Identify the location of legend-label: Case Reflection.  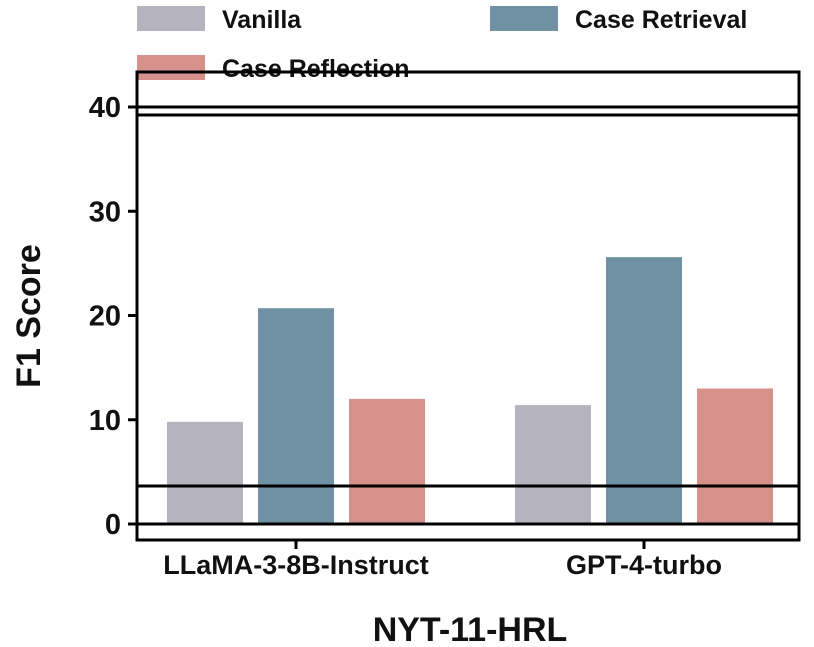
(316, 69).